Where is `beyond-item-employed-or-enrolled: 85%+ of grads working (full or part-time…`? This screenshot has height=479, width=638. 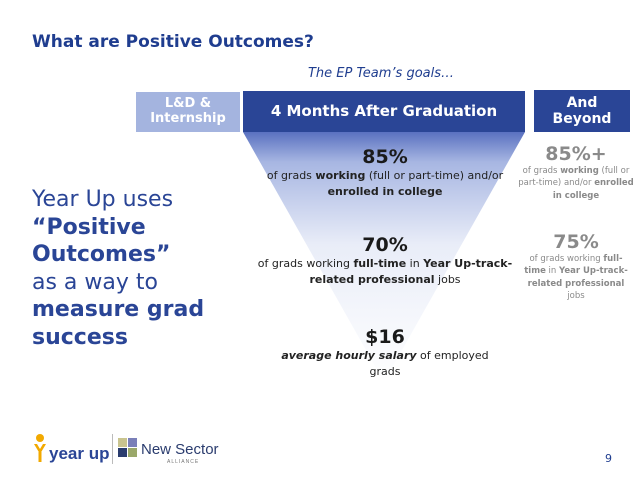
beyond-item-employed-or-enrolled: 85%+ of grads working (full or part-time… is located at coordinates (576, 172).